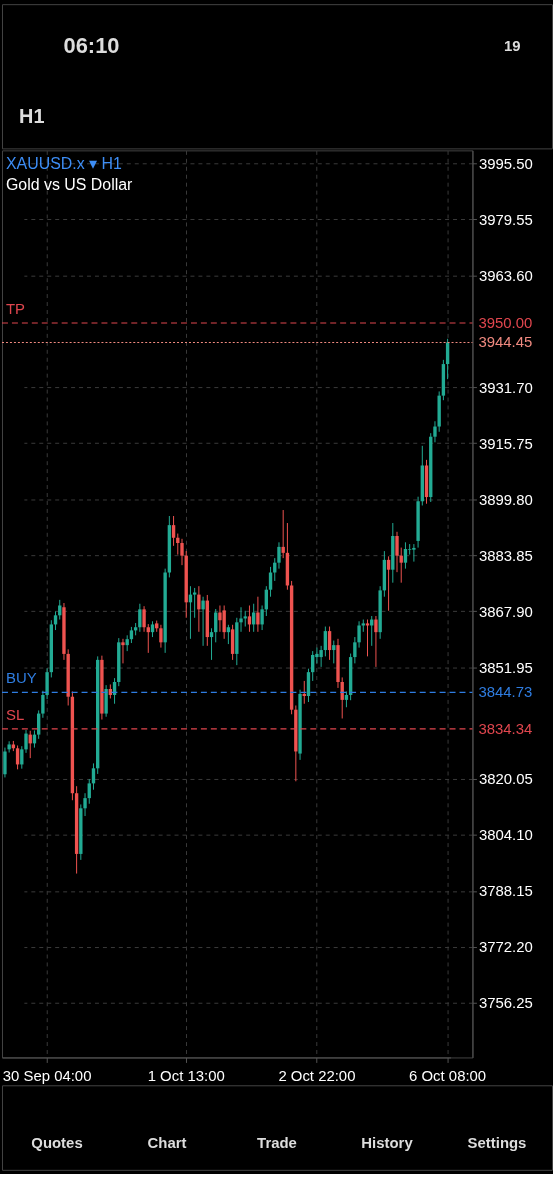 The image size is (553, 1200). What do you see at coordinates (186, 1075) in the screenshot?
I see `x-tick-label: 1 Oct 13:00` at bounding box center [186, 1075].